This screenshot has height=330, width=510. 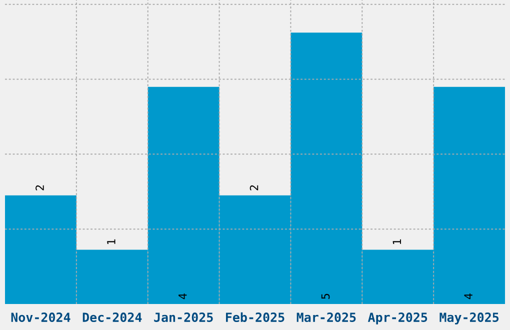 What do you see at coordinates (112, 317) in the screenshot?
I see `x-tick-label: Dec-2024` at bounding box center [112, 317].